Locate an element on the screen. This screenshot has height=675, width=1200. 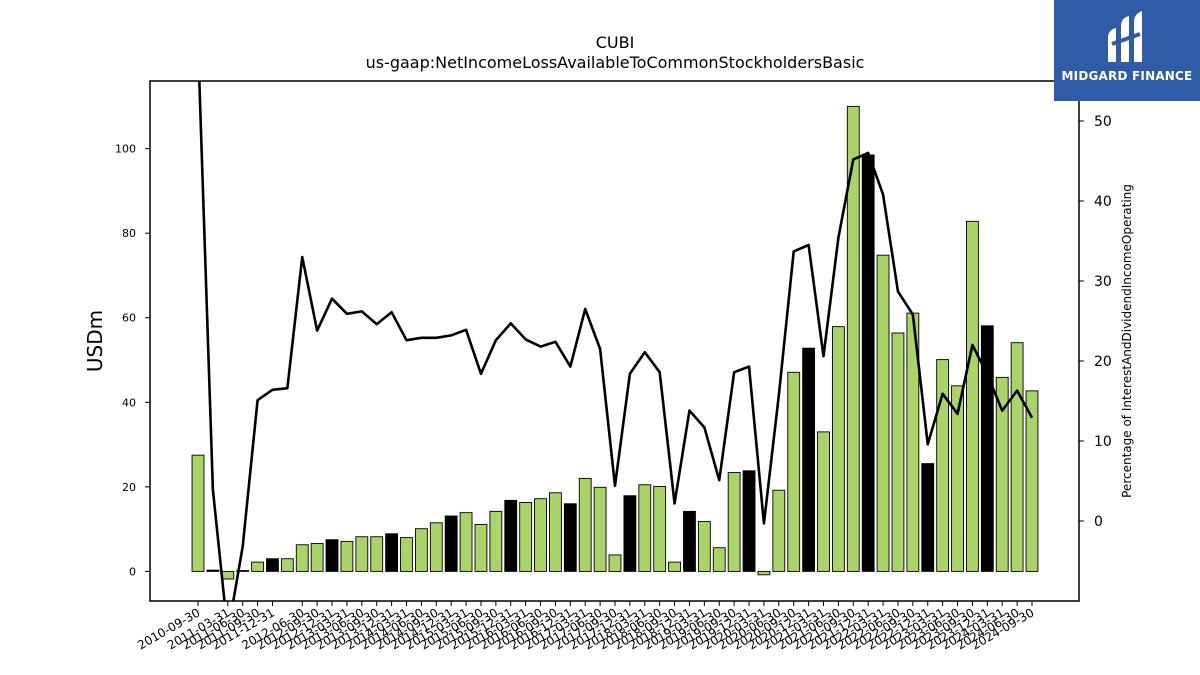
logo-text: MIDGARD FINANCE is located at coordinates (1127, 76).